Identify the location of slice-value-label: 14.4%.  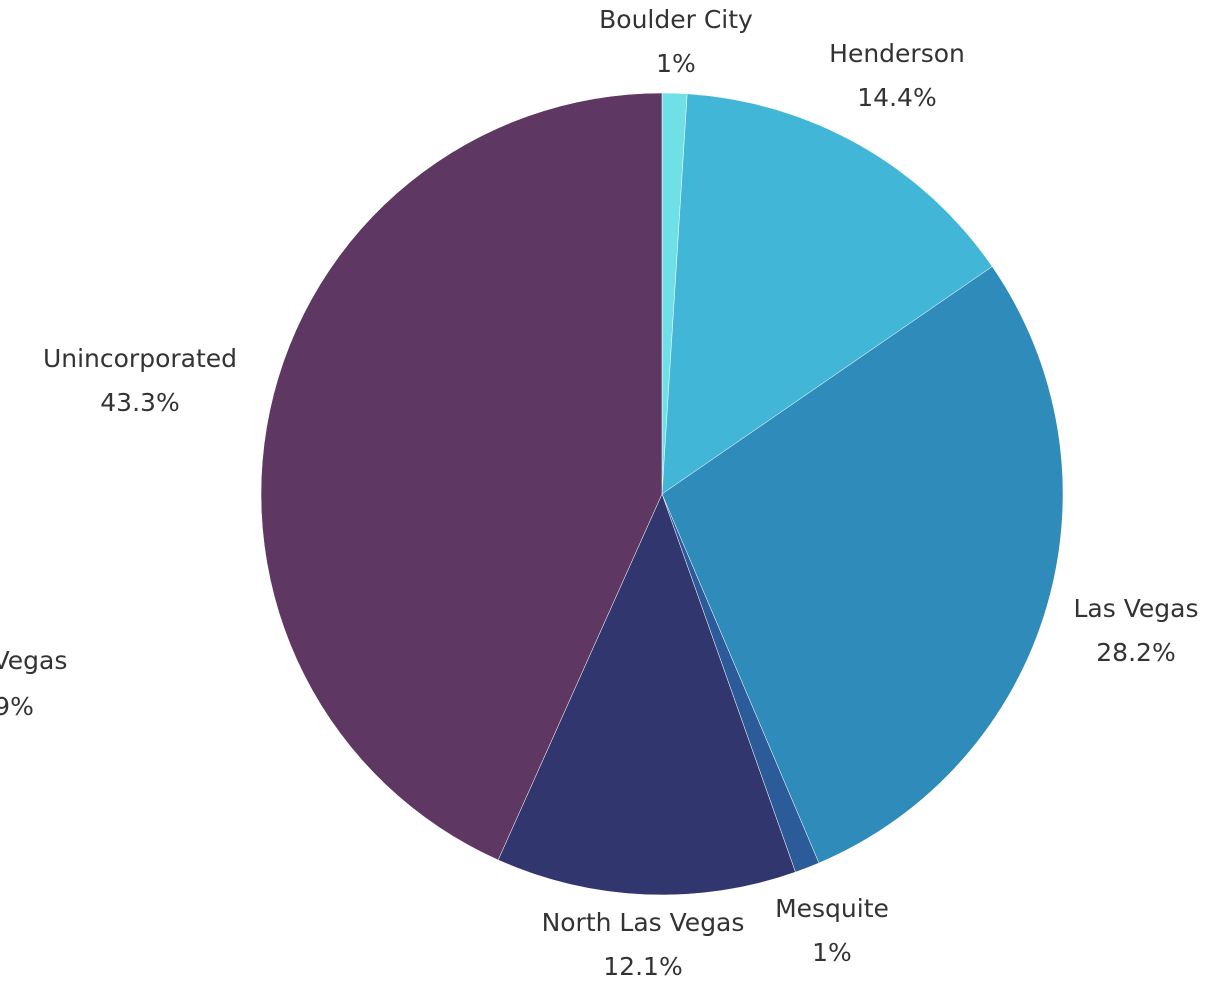
(896, 97).